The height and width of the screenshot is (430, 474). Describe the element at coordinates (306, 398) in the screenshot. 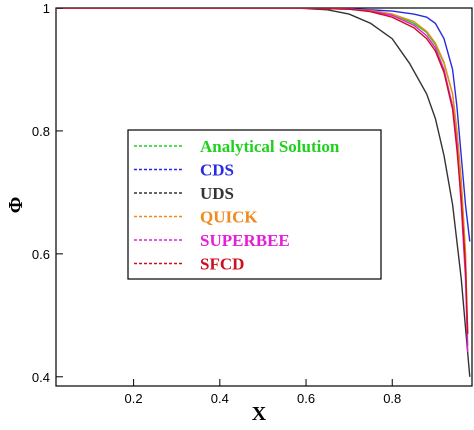

I see `x-tick-label: 0.6` at that location.